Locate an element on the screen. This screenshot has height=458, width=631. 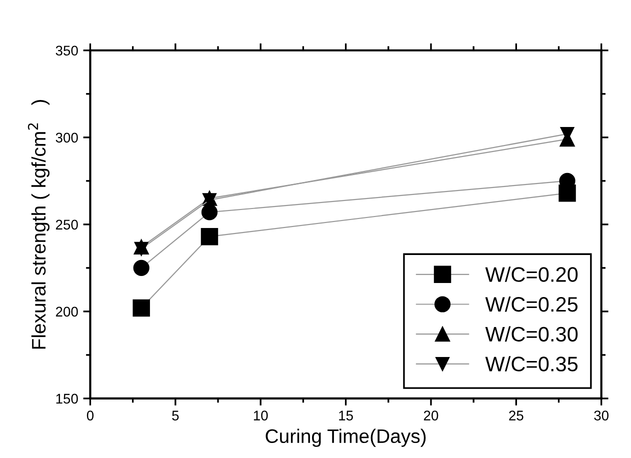
x-tick-label: 15 is located at coordinates (346, 415).